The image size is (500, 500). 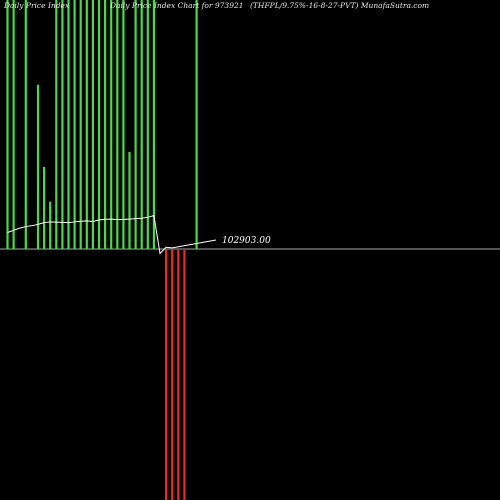 What do you see at coordinates (246, 241) in the screenshot?
I see `price-value-label: 102903.00` at bounding box center [246, 241].